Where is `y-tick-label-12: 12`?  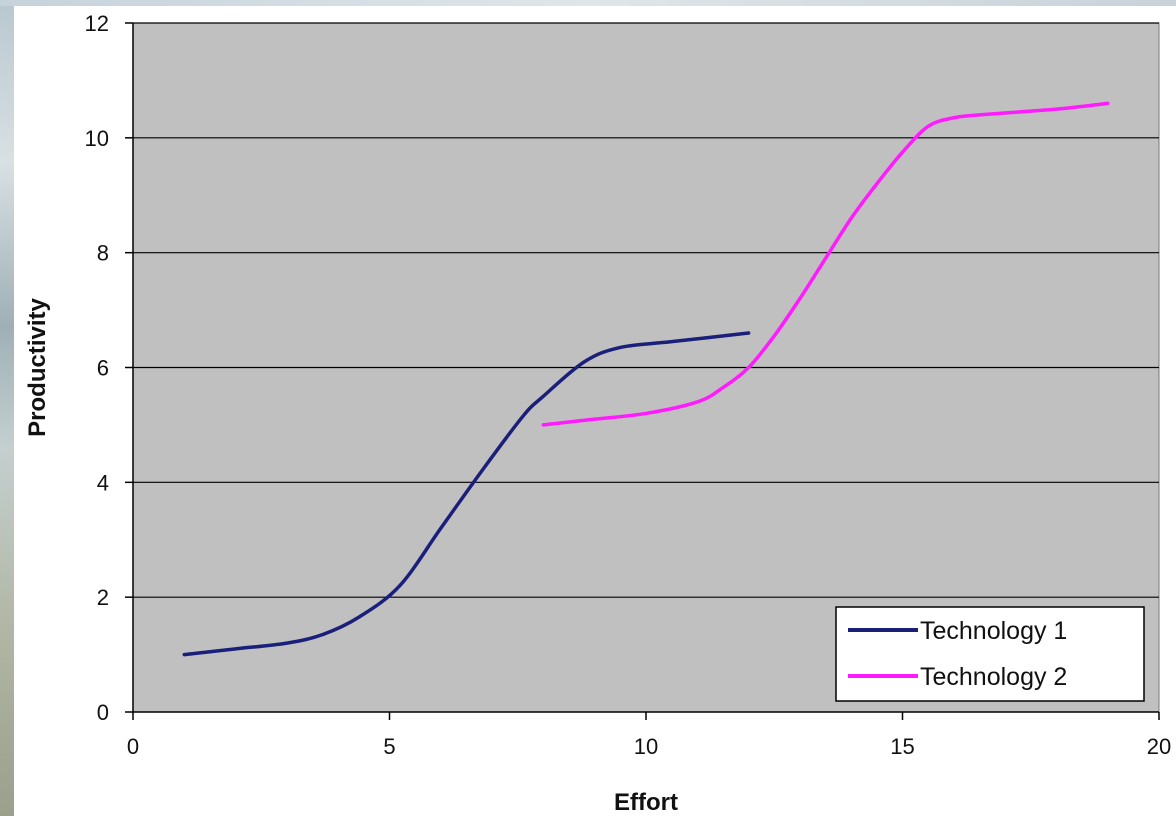
y-tick-label-12: 12 is located at coordinates (97, 23).